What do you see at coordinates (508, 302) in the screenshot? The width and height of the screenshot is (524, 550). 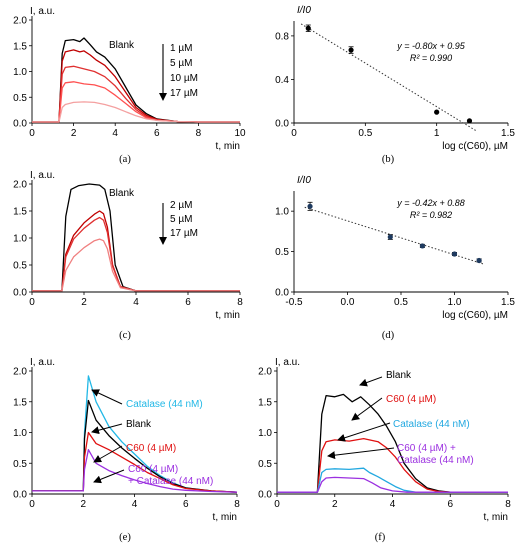 I see `x-tick-label: 1.5` at bounding box center [508, 302].